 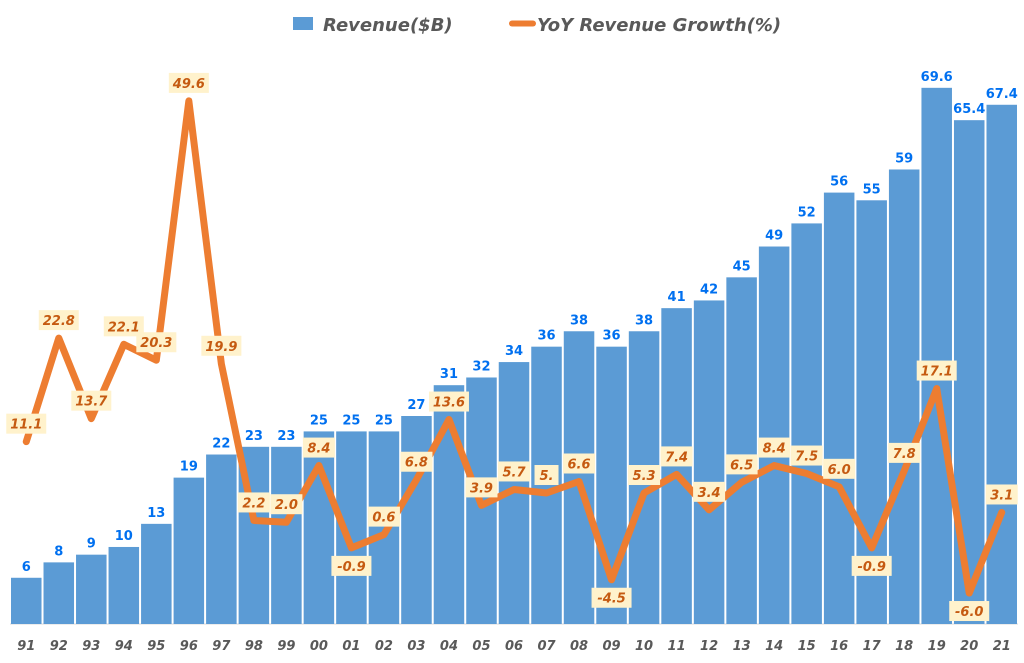 What do you see at coordinates (319, 646) in the screenshot?
I see `x-tick-00: 00` at bounding box center [319, 646].